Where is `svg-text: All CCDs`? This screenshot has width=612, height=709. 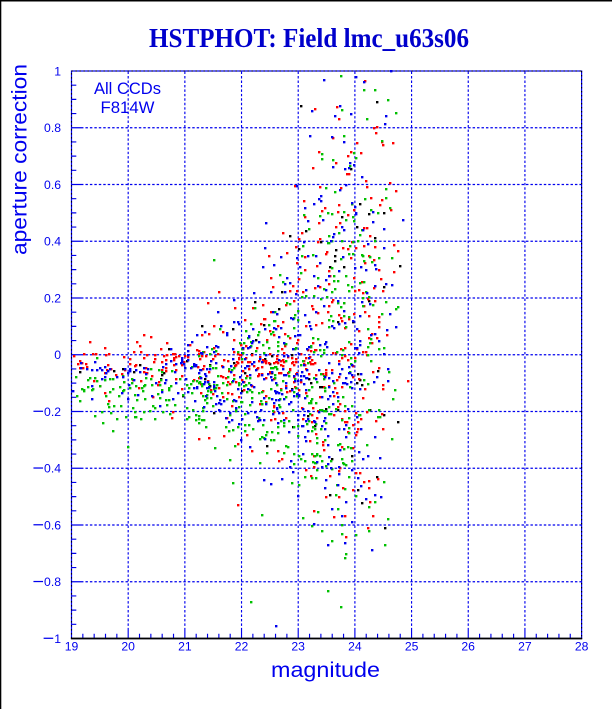
svg-text: All CCDs is located at coordinates (127, 89).